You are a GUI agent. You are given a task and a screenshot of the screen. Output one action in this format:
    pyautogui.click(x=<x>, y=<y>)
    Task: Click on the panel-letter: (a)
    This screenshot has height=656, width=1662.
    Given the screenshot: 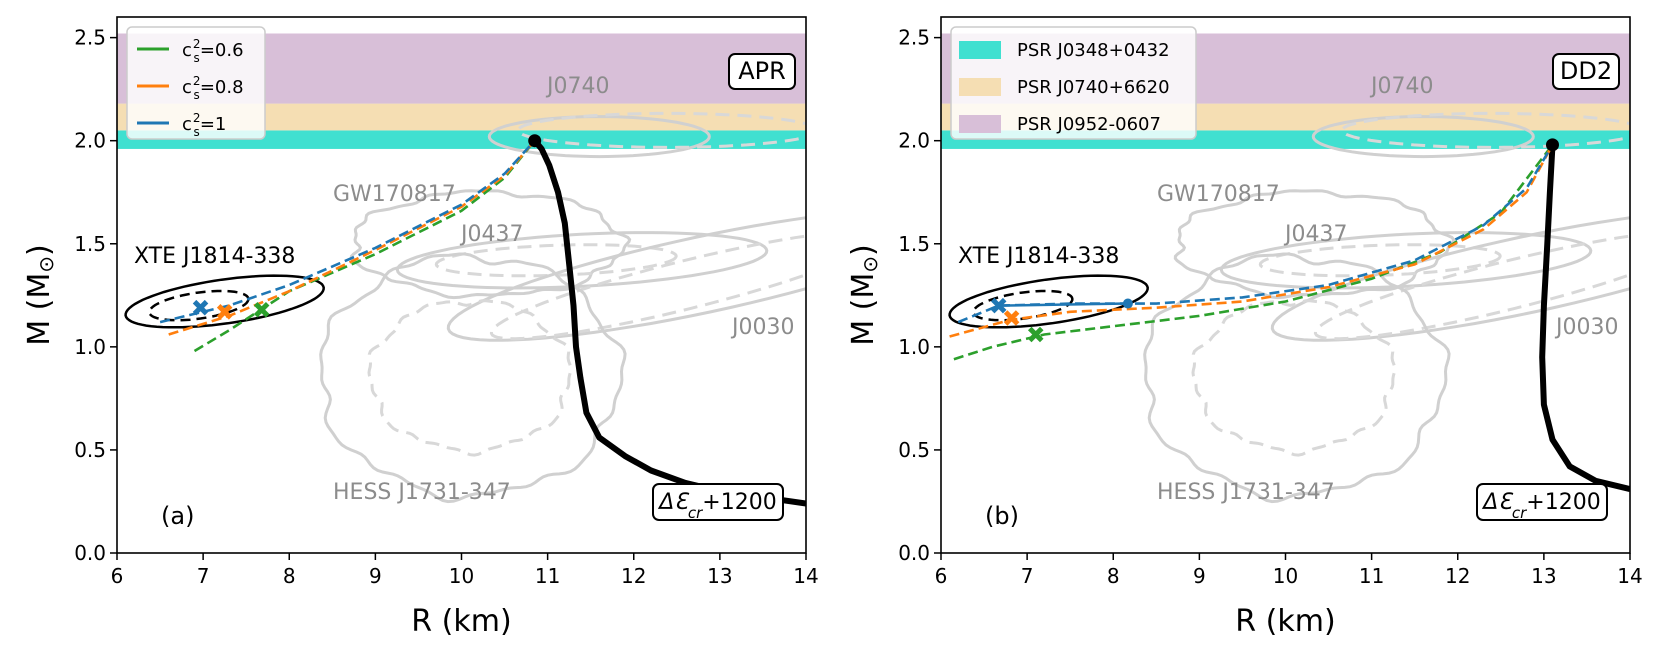 What is the action you would take?
    pyautogui.click(x=177, y=516)
    